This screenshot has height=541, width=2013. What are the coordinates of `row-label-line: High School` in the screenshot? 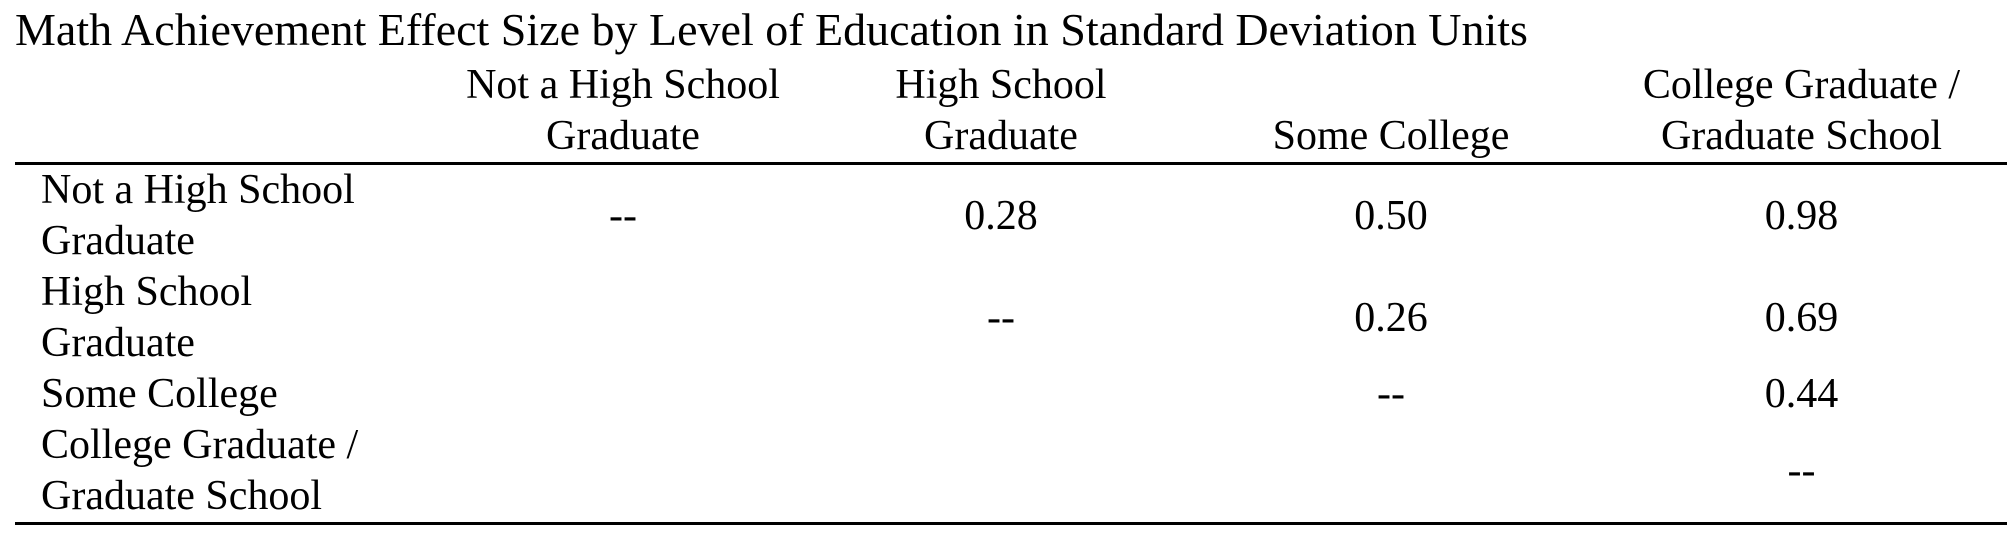 It's located at (147, 292).